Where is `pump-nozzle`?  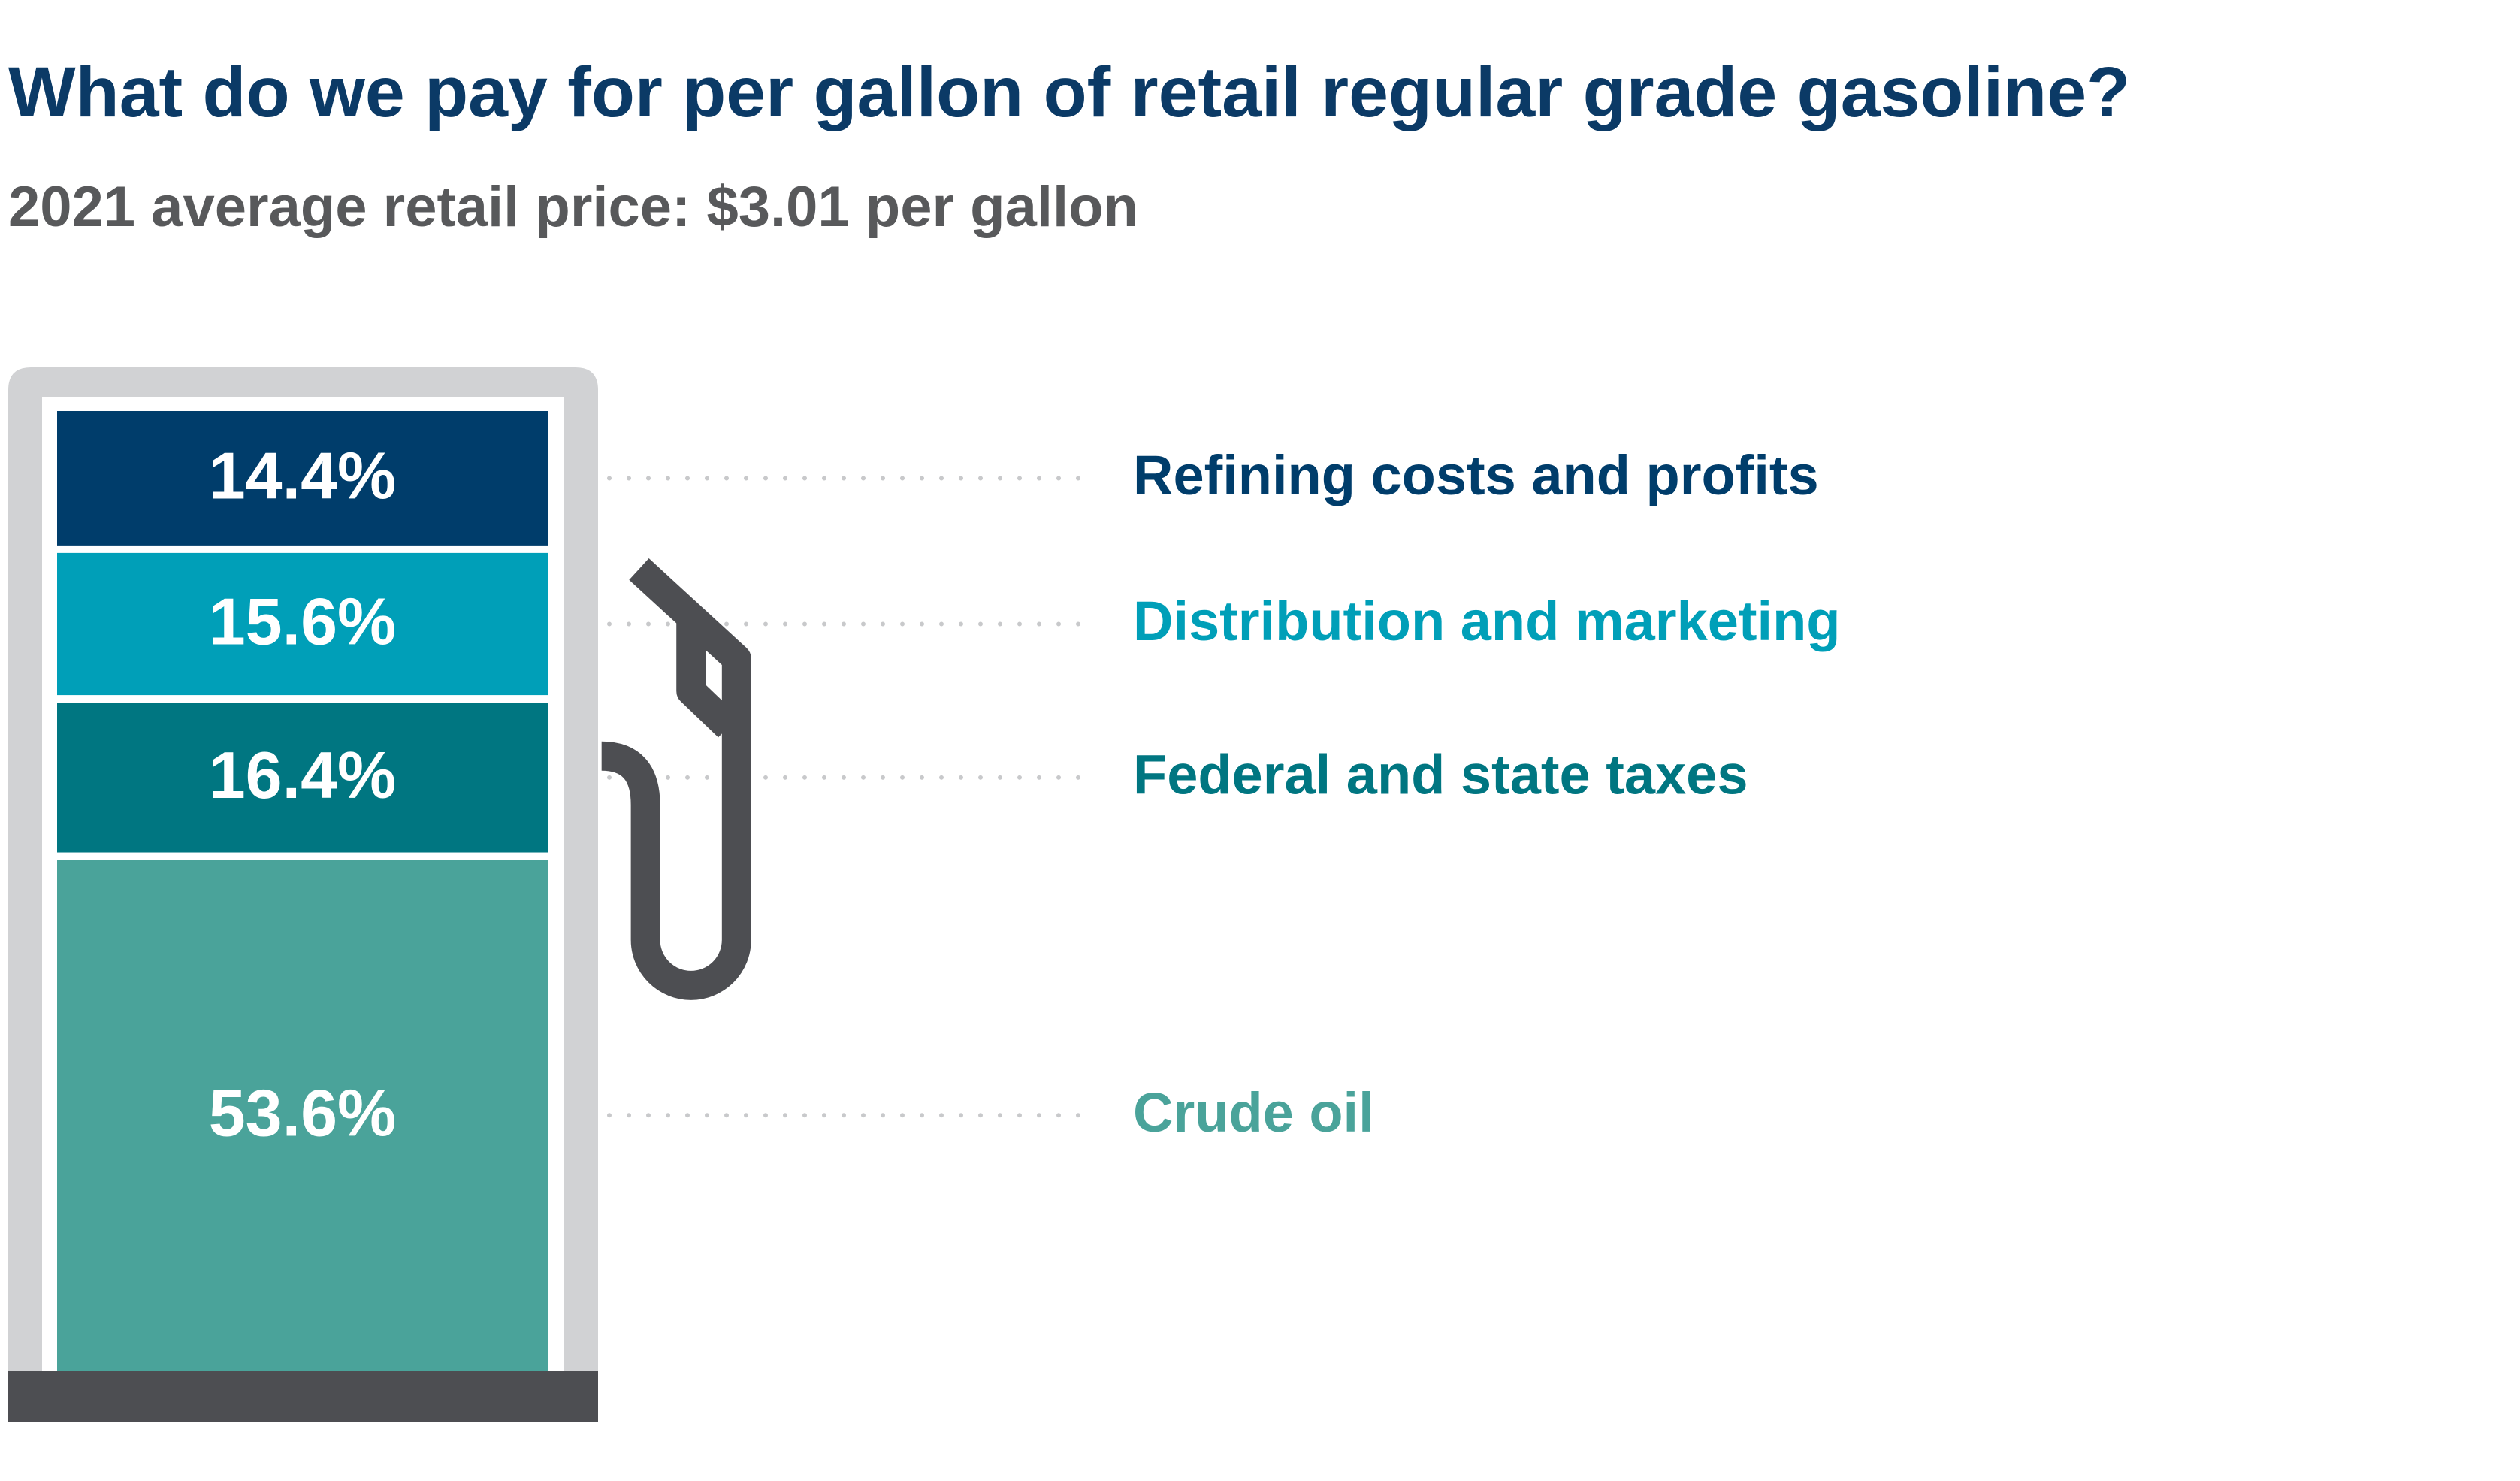 pump-nozzle is located at coordinates (675, 779).